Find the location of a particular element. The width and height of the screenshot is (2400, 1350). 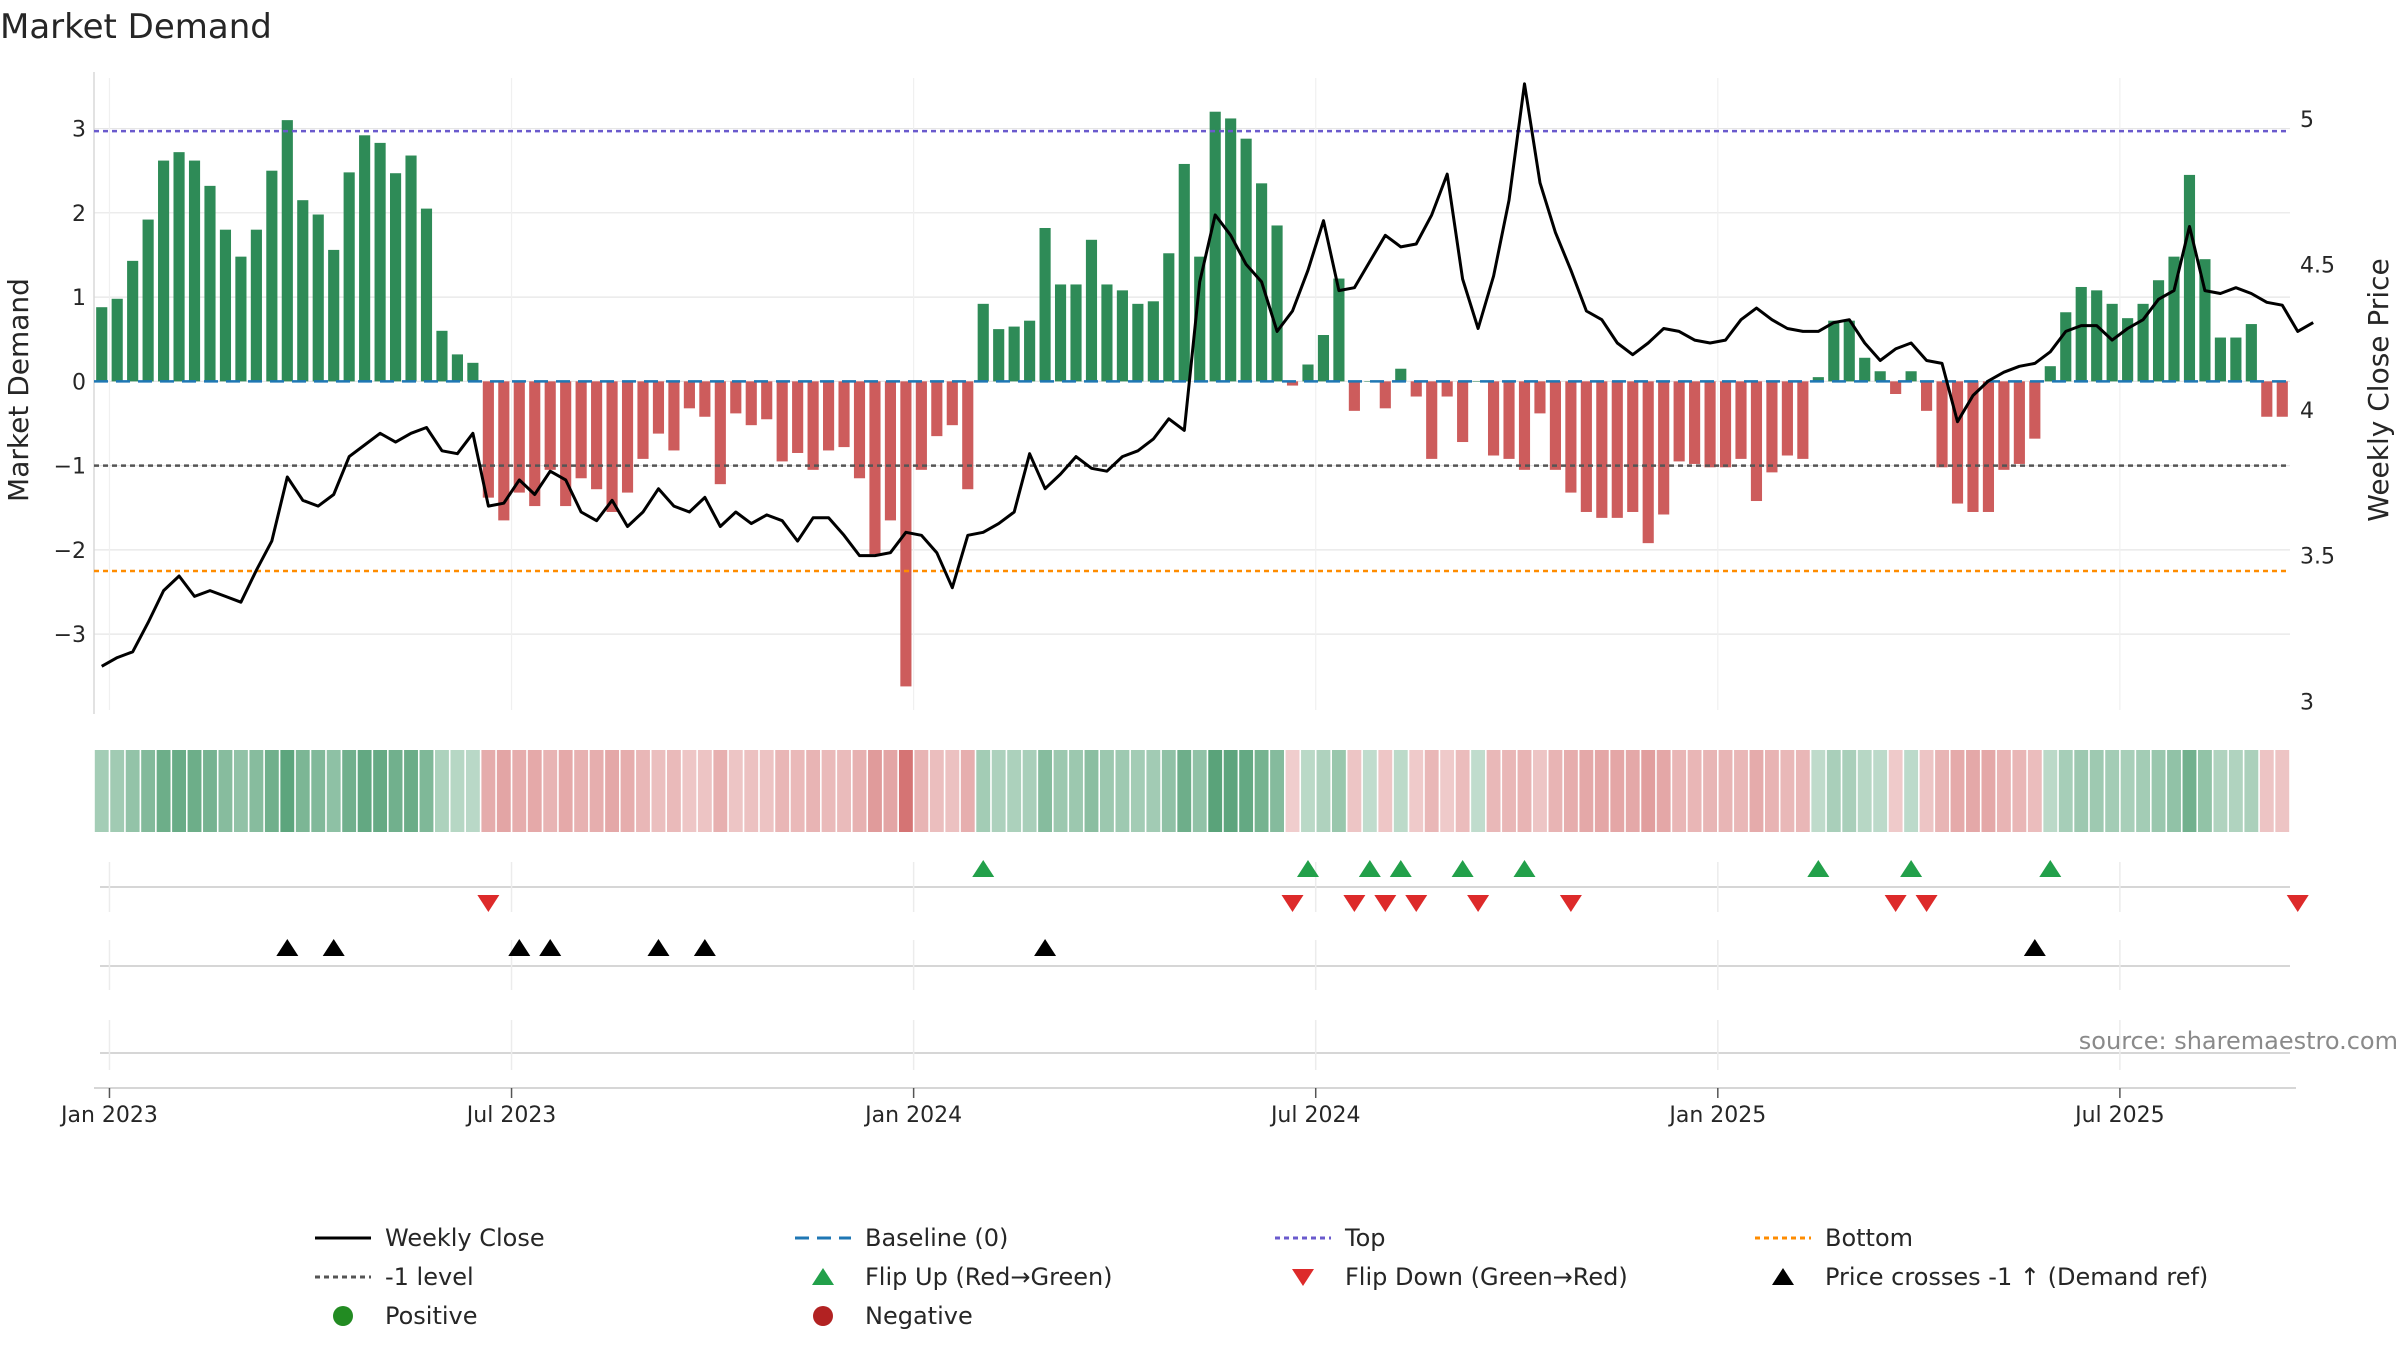

y-left-tick-label: 1 is located at coordinates (79, 298).